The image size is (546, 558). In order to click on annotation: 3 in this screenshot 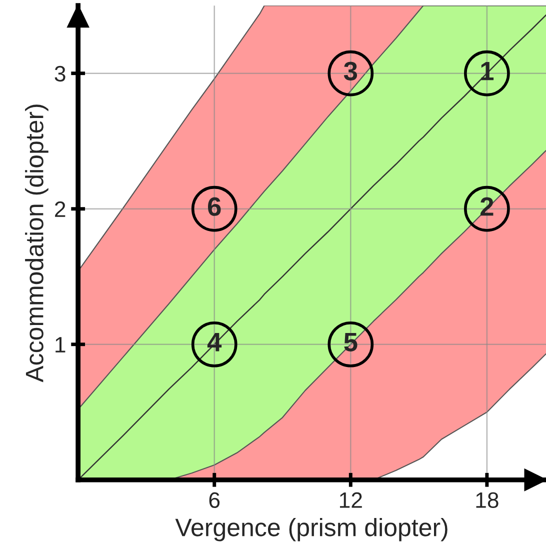, I will do `click(351, 71)`.